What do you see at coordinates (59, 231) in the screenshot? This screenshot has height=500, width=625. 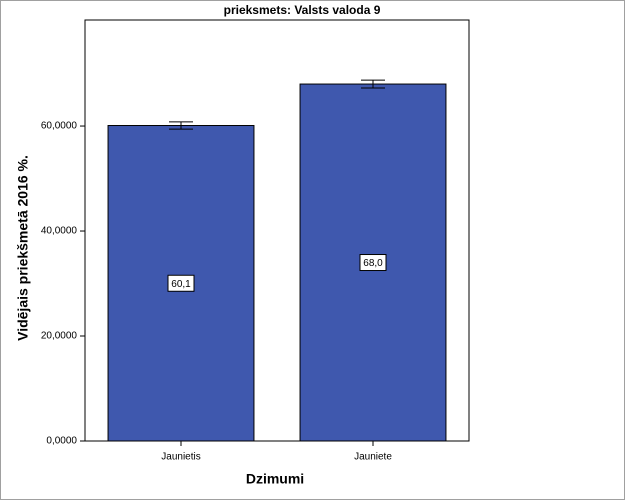 I see `y-tick-label: 40,0000` at bounding box center [59, 231].